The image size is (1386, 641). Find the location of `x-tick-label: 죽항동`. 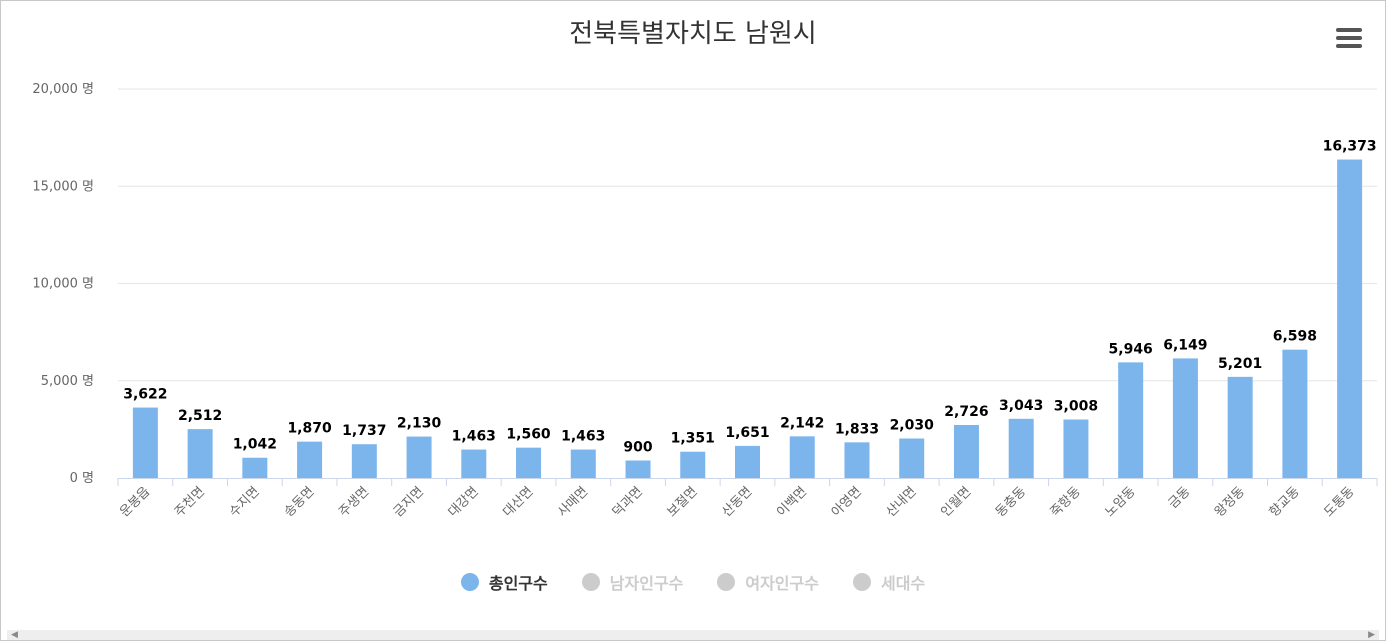

x-tick-label: 죽항동 is located at coordinates (1066, 502).